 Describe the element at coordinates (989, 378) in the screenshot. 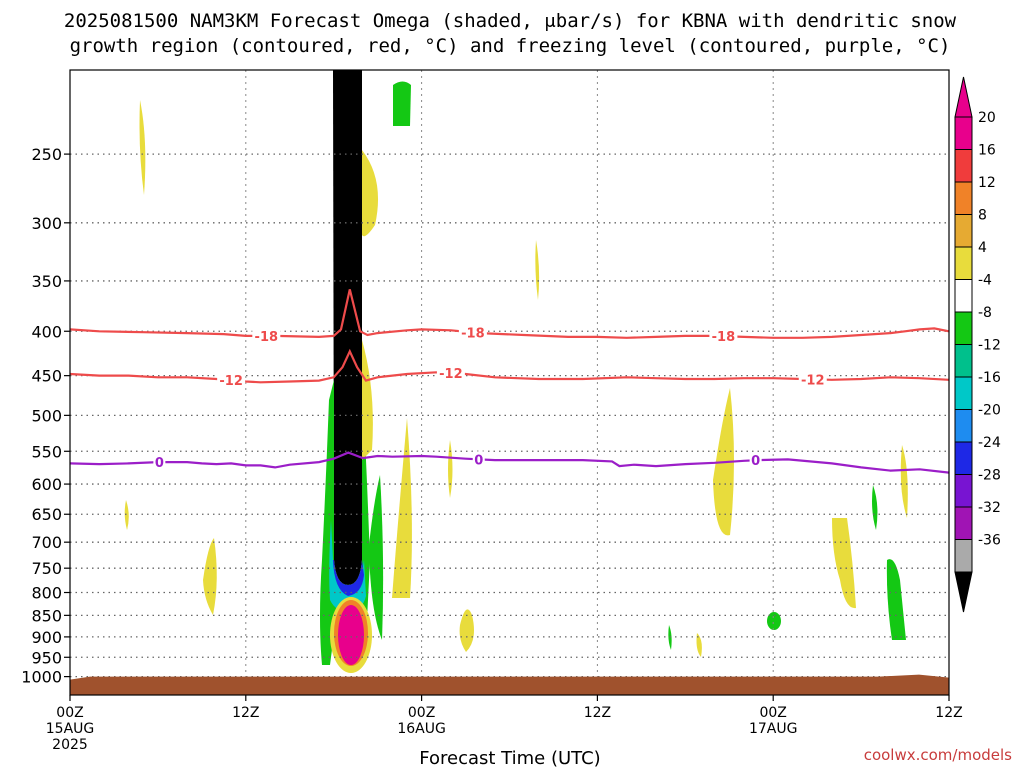

I see `colorbar-label--16: -16` at that location.